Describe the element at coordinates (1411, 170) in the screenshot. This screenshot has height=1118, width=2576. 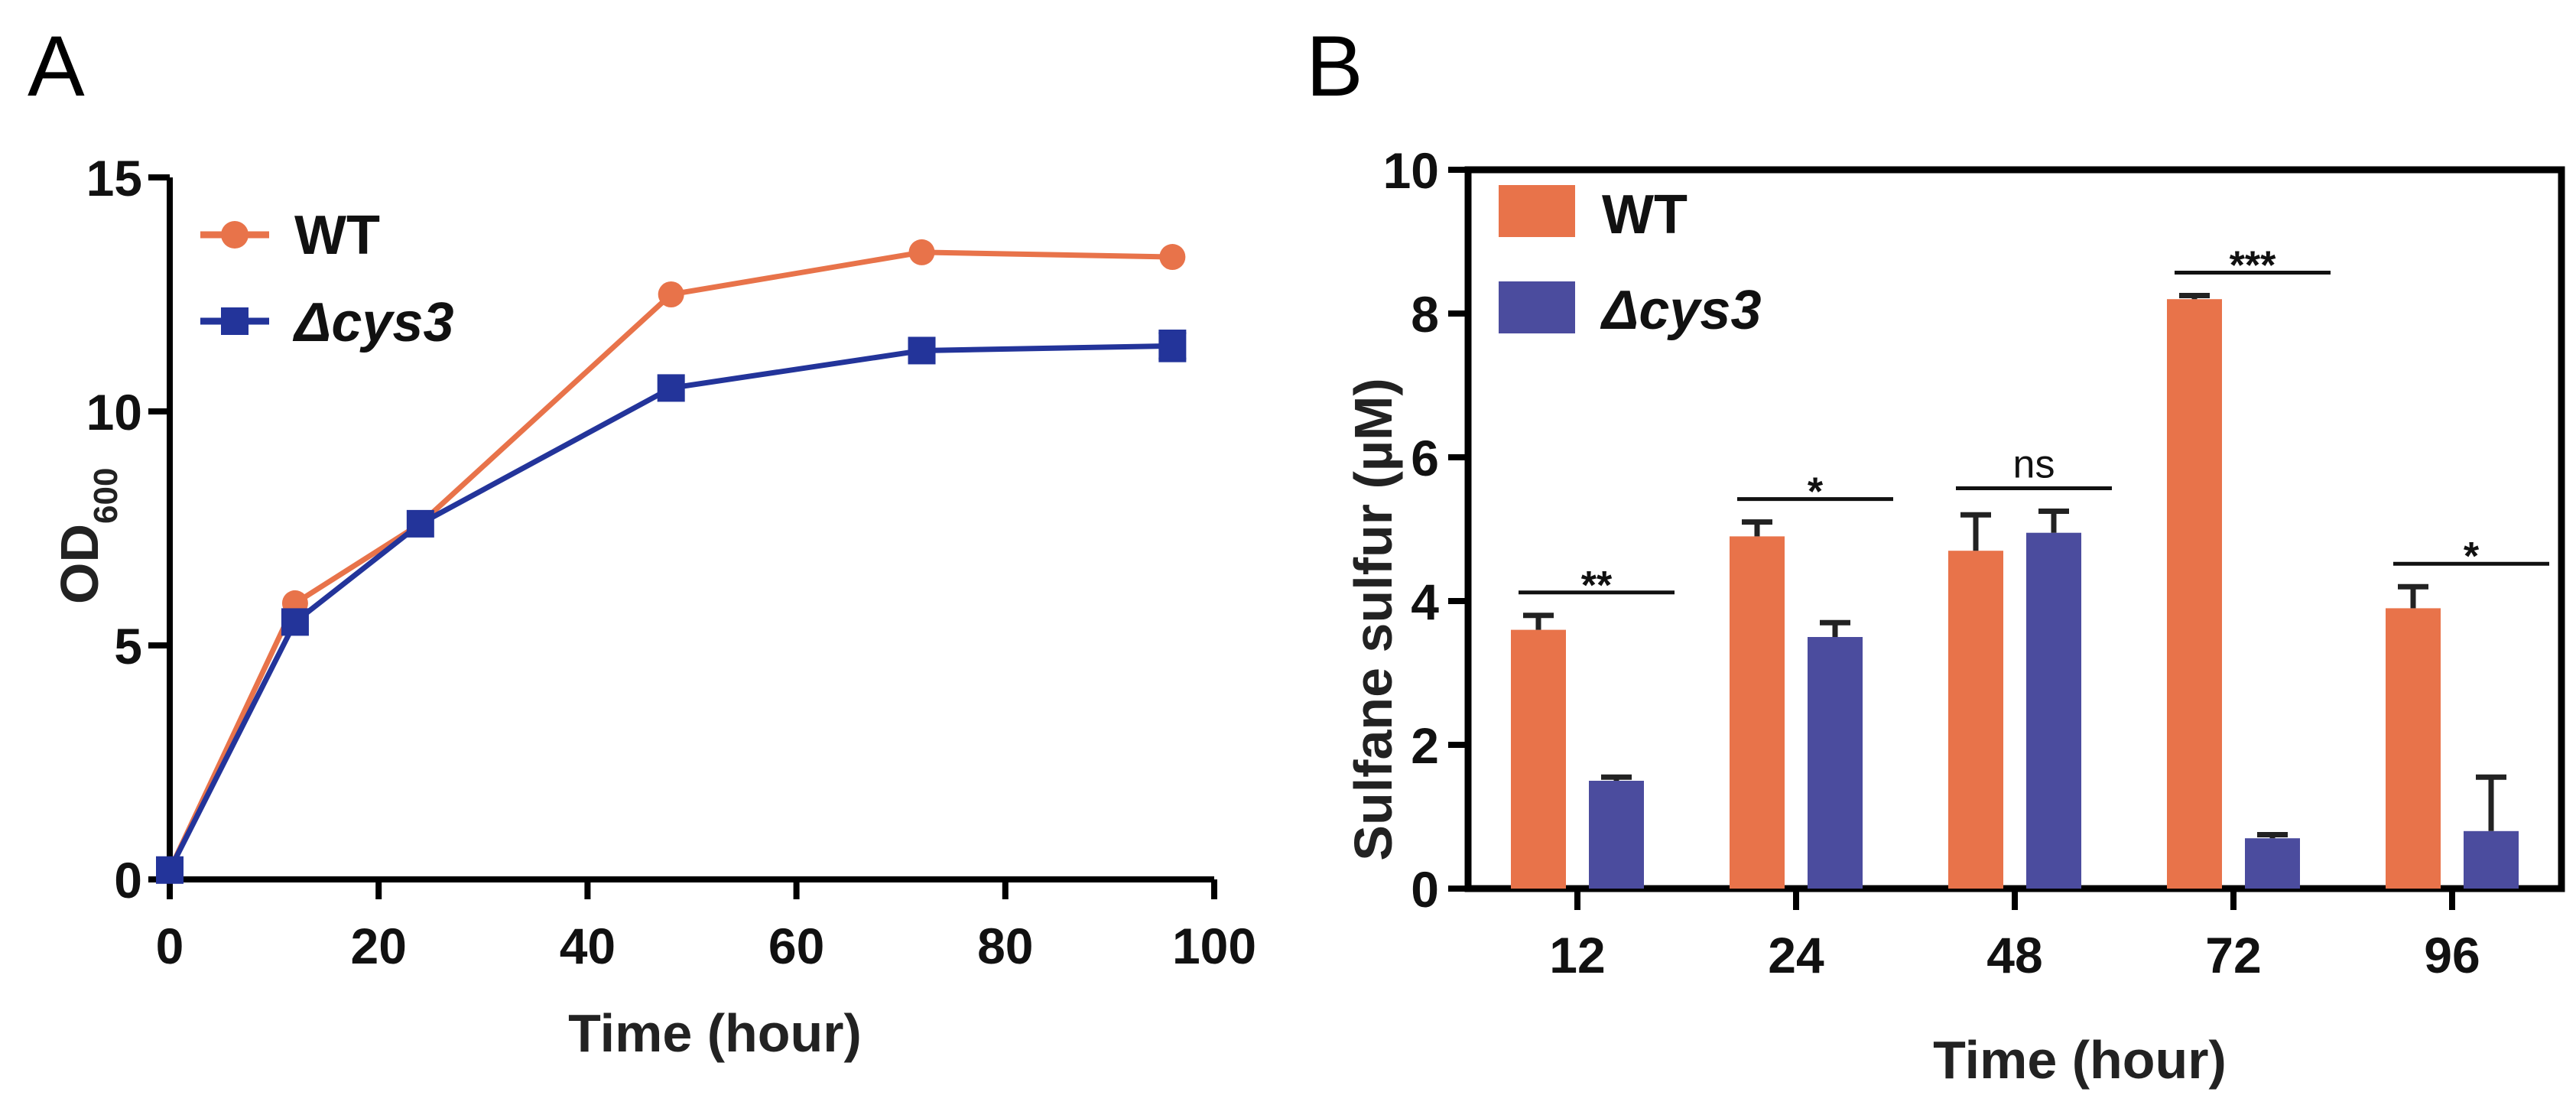
I see `panel-b-y-tick-label: 10` at that location.